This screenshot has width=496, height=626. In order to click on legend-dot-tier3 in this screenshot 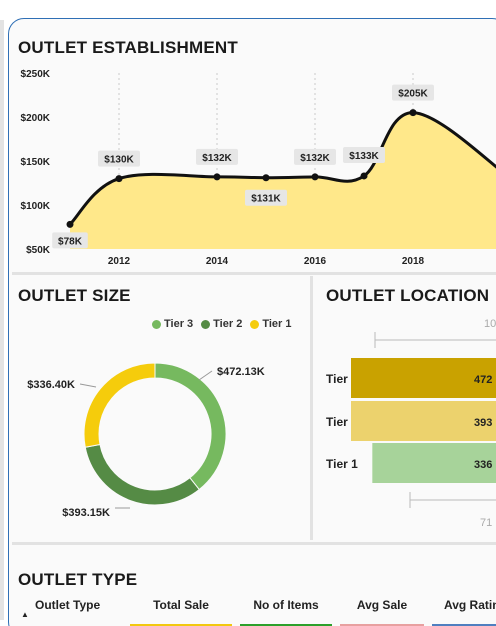, I will do `click(156, 324)`.